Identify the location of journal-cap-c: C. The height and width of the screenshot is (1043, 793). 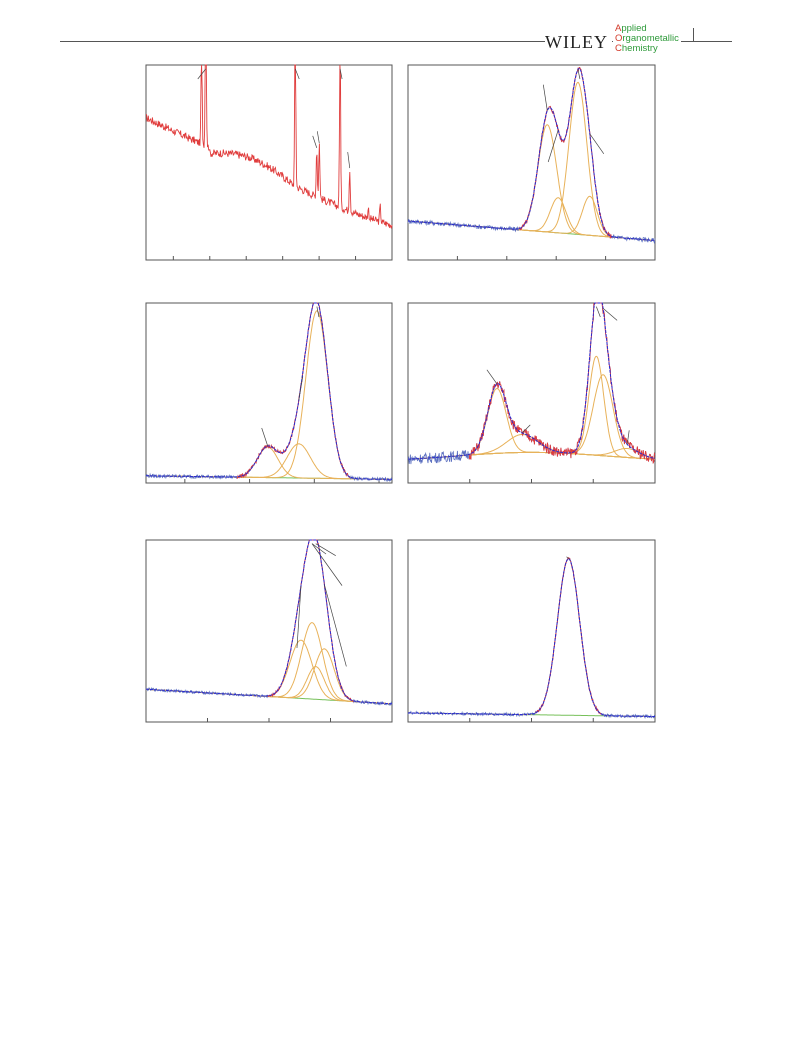
(618, 48).